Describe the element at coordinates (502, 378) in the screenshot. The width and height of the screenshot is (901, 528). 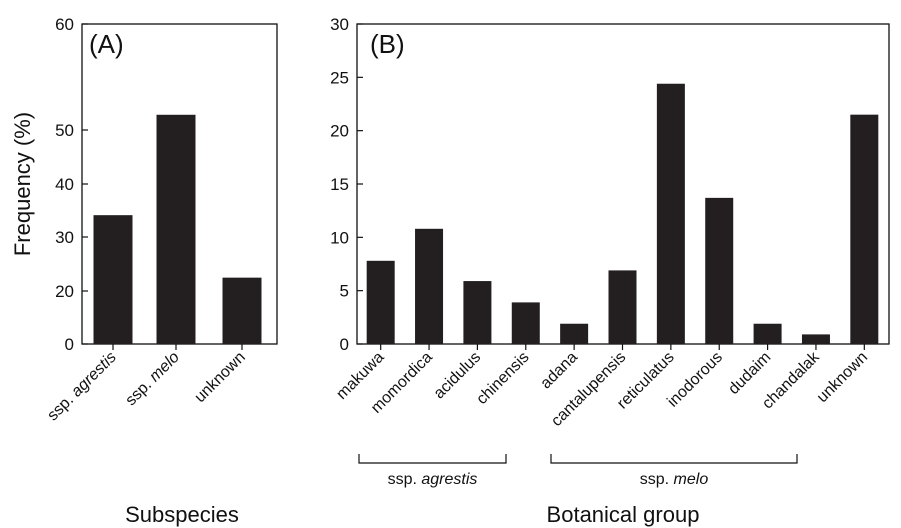
I see `panel-b-category-label: chinensis` at that location.